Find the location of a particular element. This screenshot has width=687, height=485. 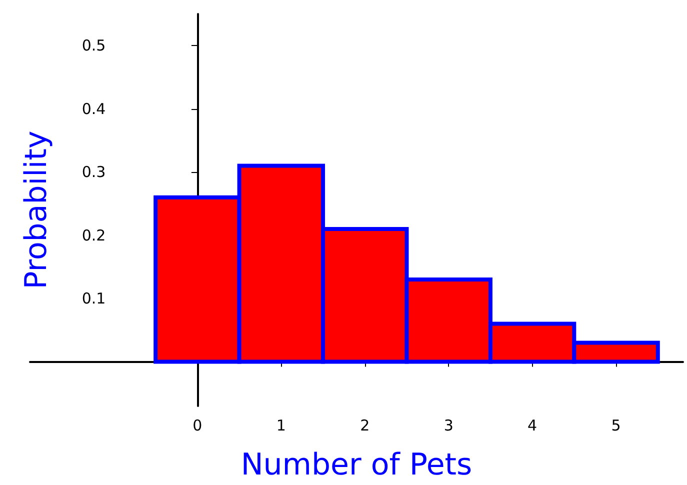

x-tick-label: 2 is located at coordinates (365, 425).